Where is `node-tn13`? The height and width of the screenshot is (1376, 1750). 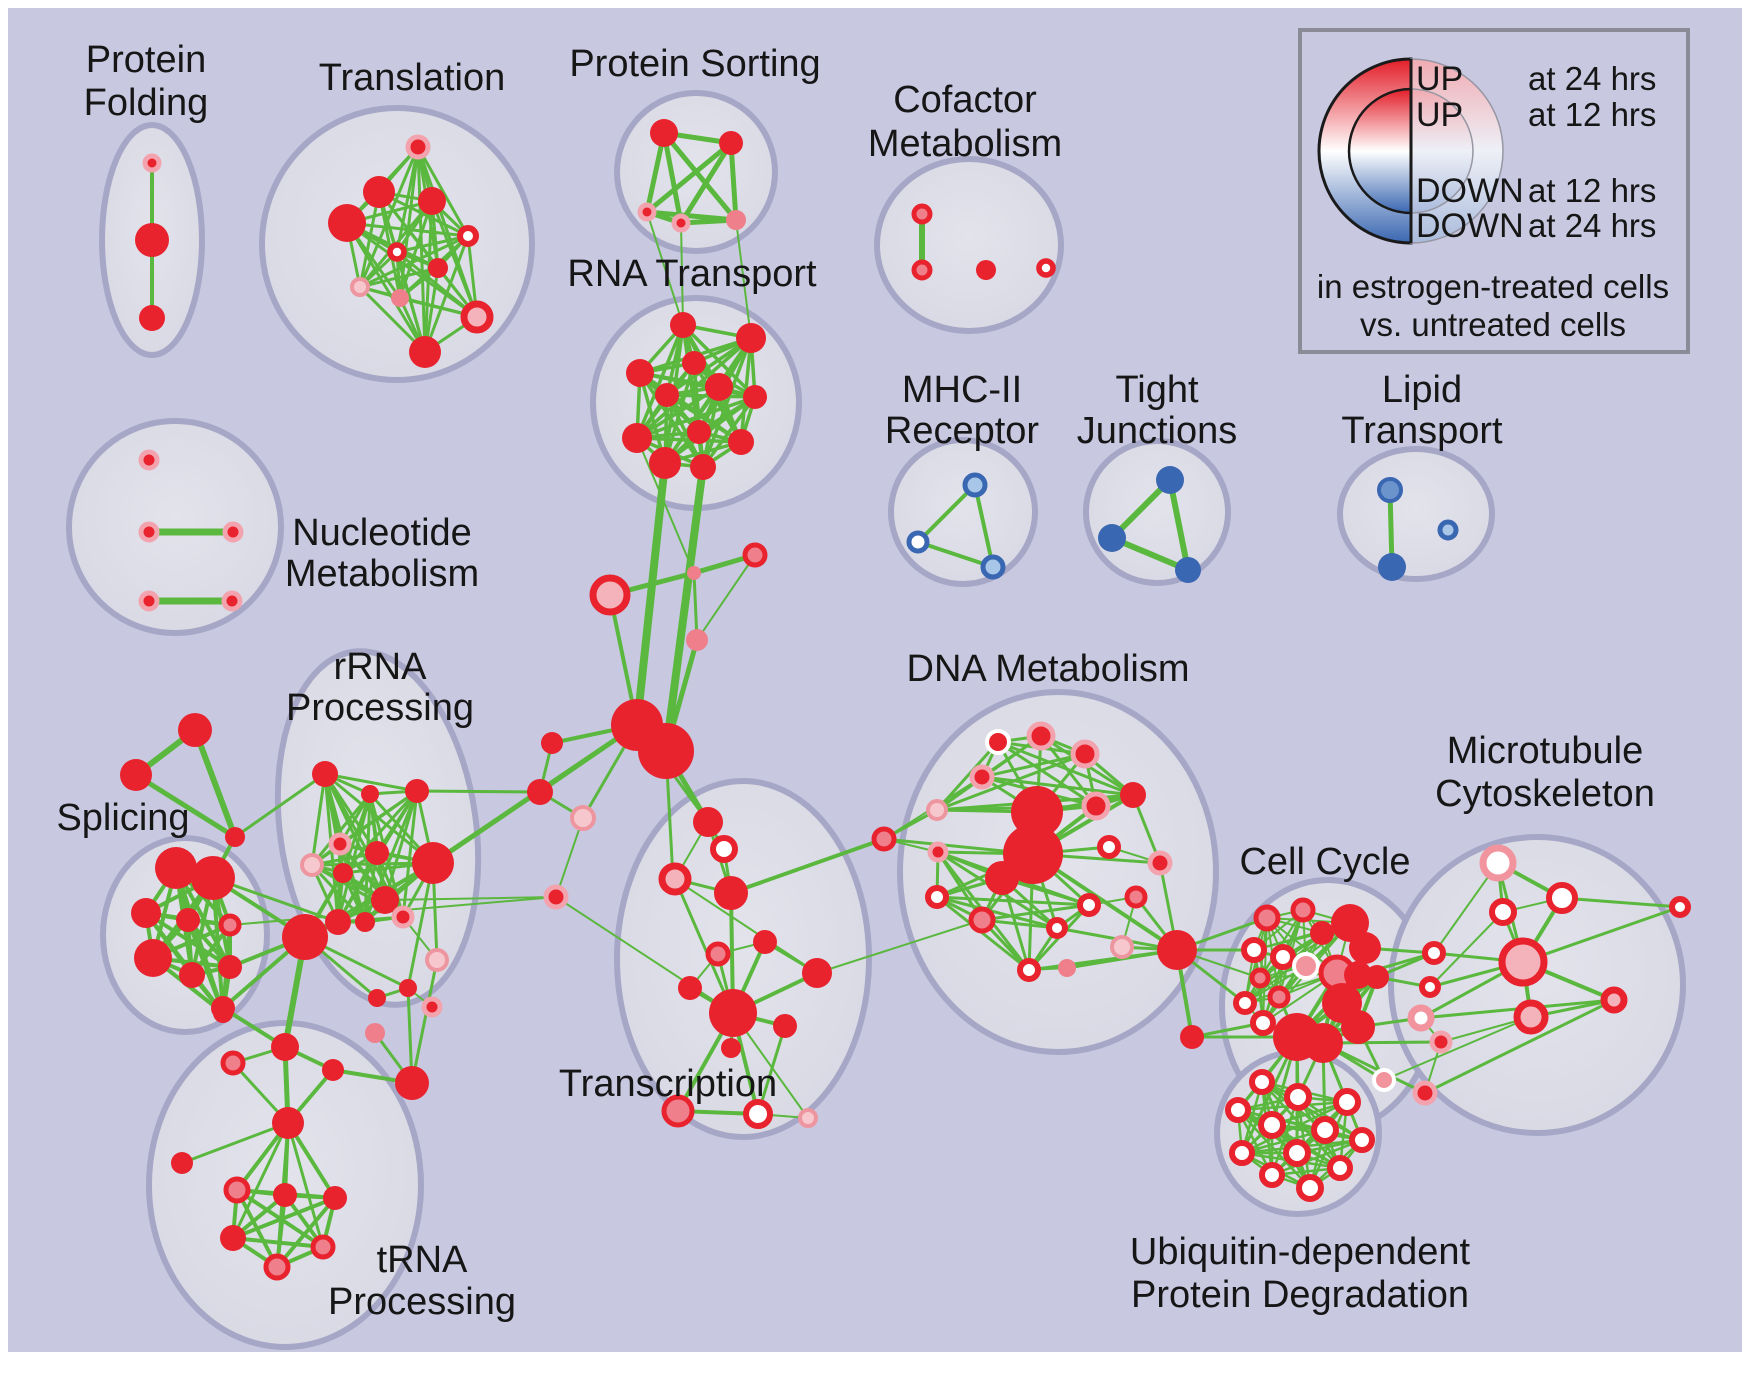
node-tn13 is located at coordinates (323, 1247).